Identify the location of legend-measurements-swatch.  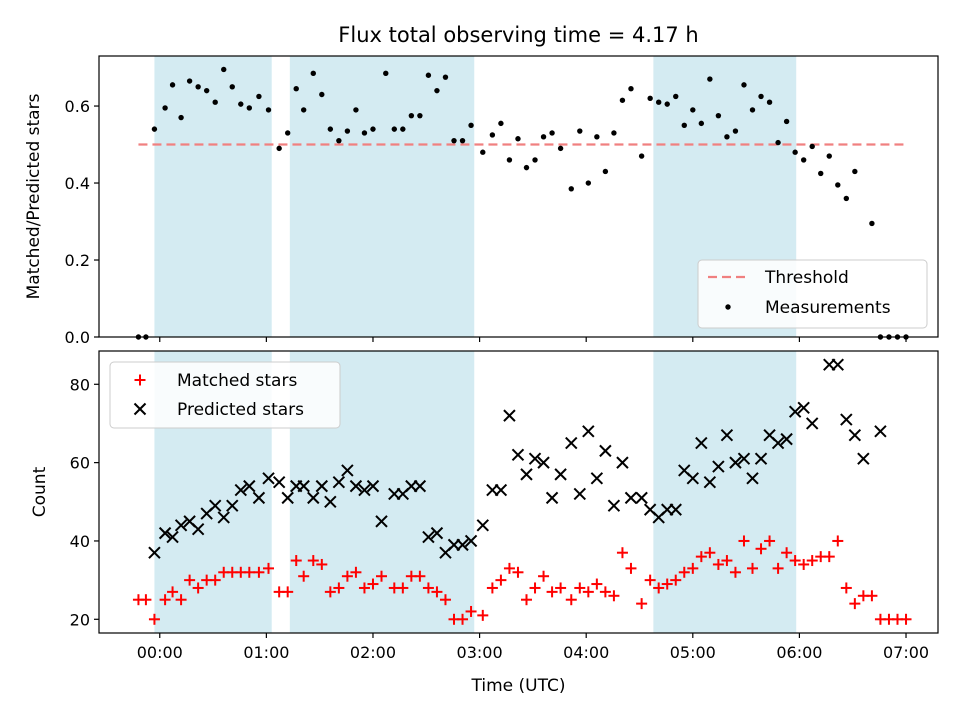
(728, 307).